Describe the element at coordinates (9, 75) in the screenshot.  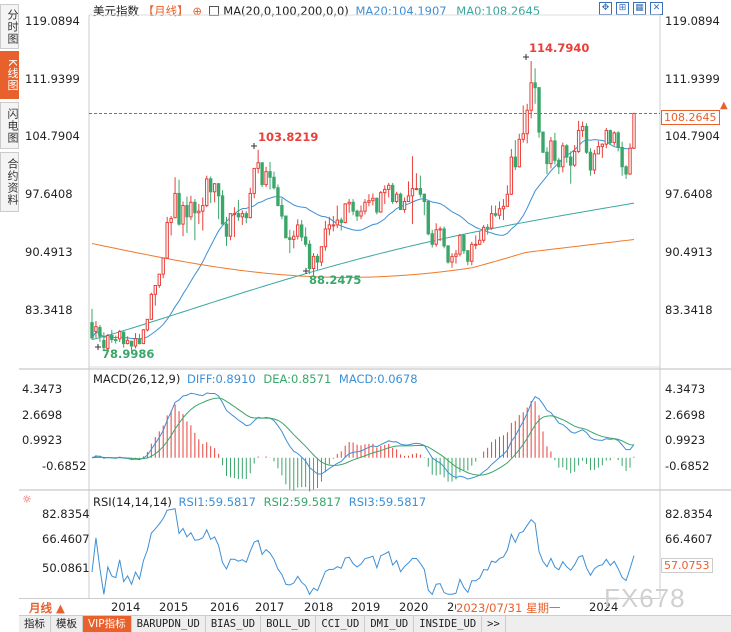
I see `side-tab-1: K线图` at that location.